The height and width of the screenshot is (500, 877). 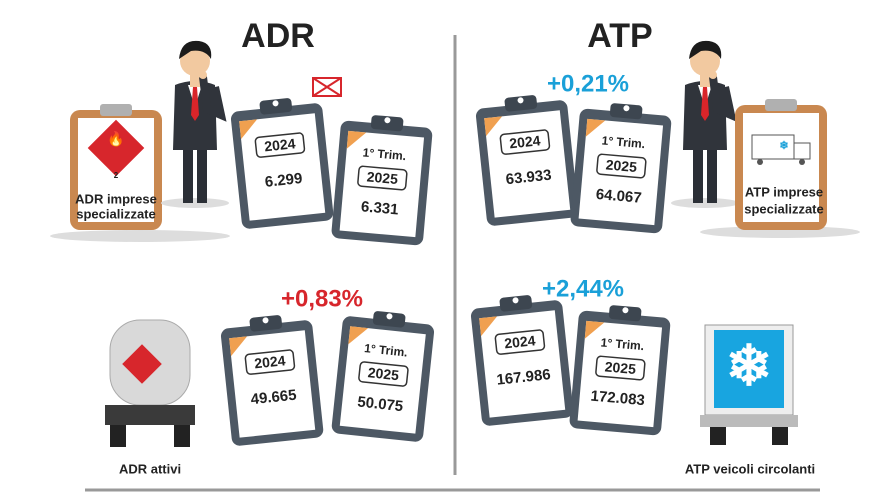 What do you see at coordinates (150, 383) in the screenshot?
I see `tanker-truck` at bounding box center [150, 383].